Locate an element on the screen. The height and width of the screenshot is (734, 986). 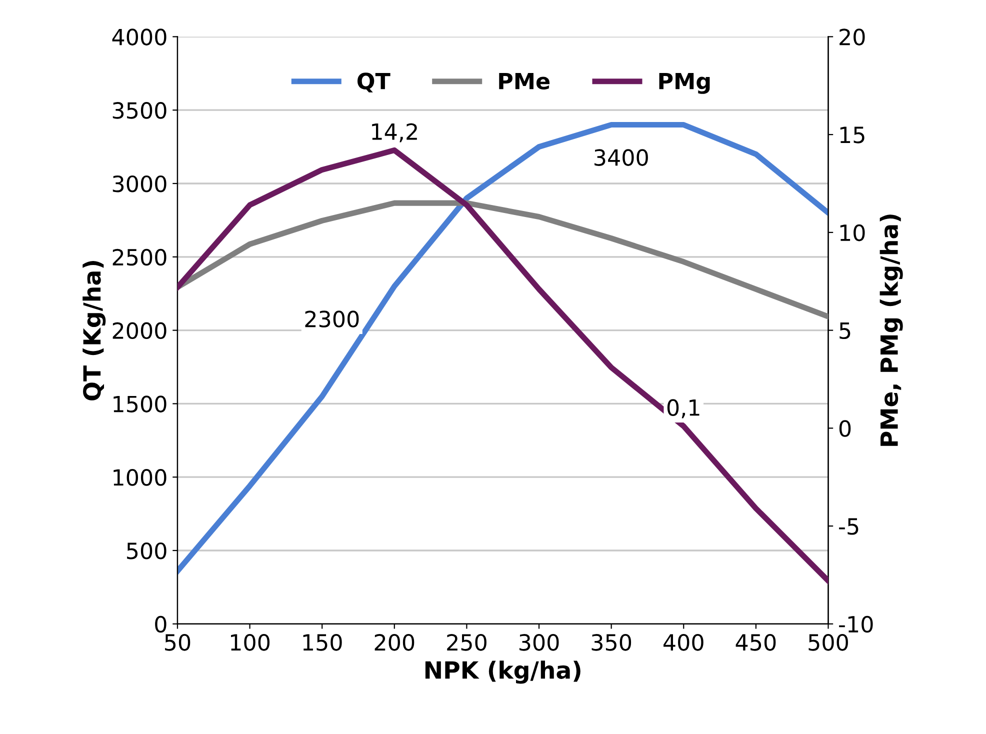
x-tick-label: 50 is located at coordinates (177, 642).